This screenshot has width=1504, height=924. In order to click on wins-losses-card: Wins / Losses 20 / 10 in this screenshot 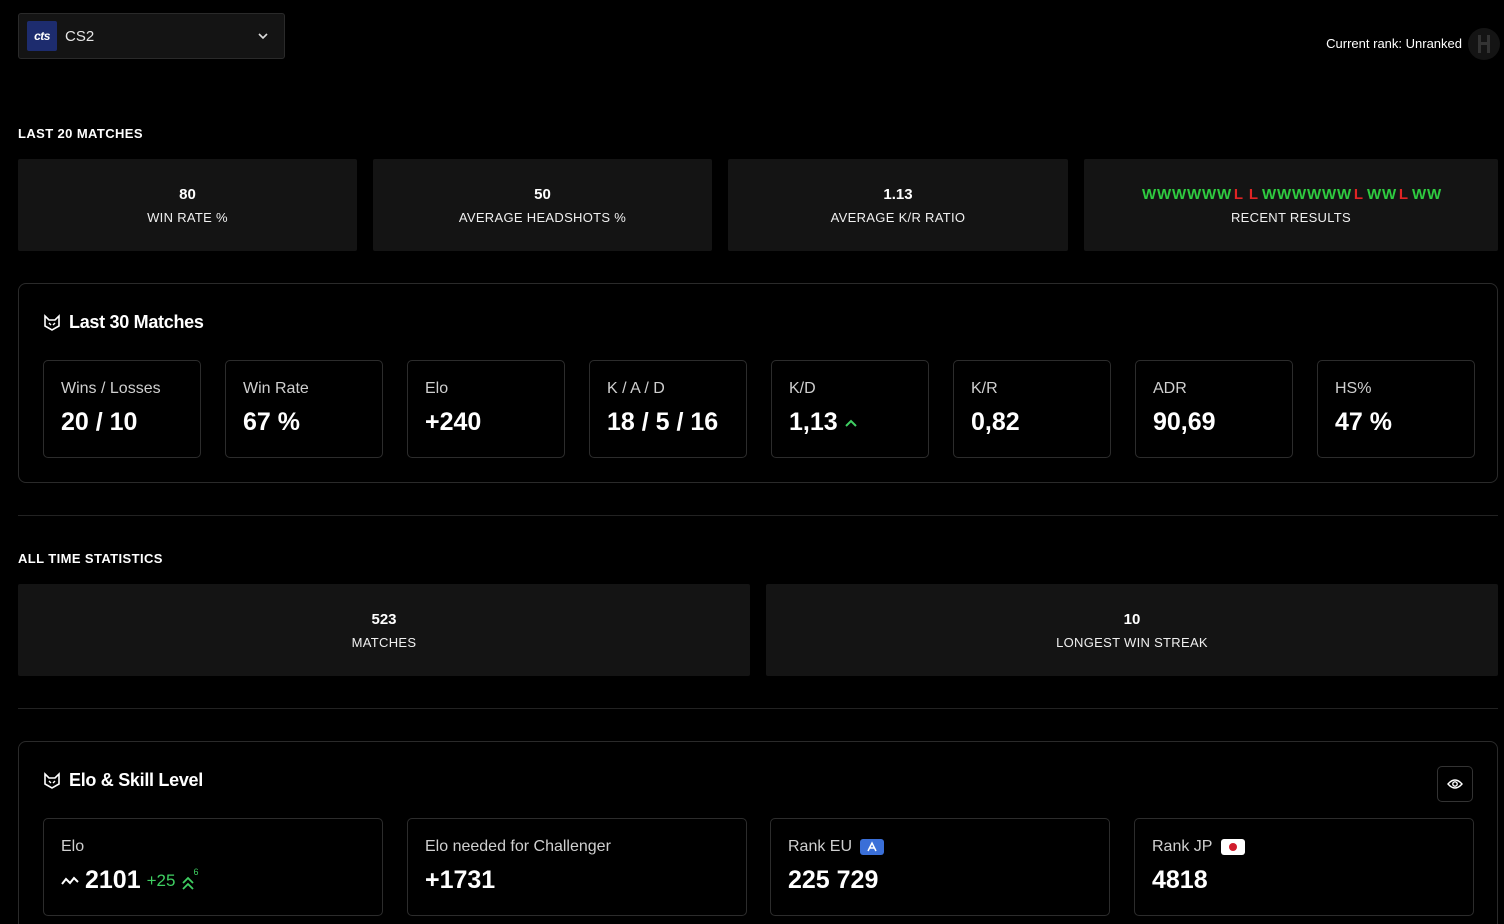, I will do `click(122, 409)`.